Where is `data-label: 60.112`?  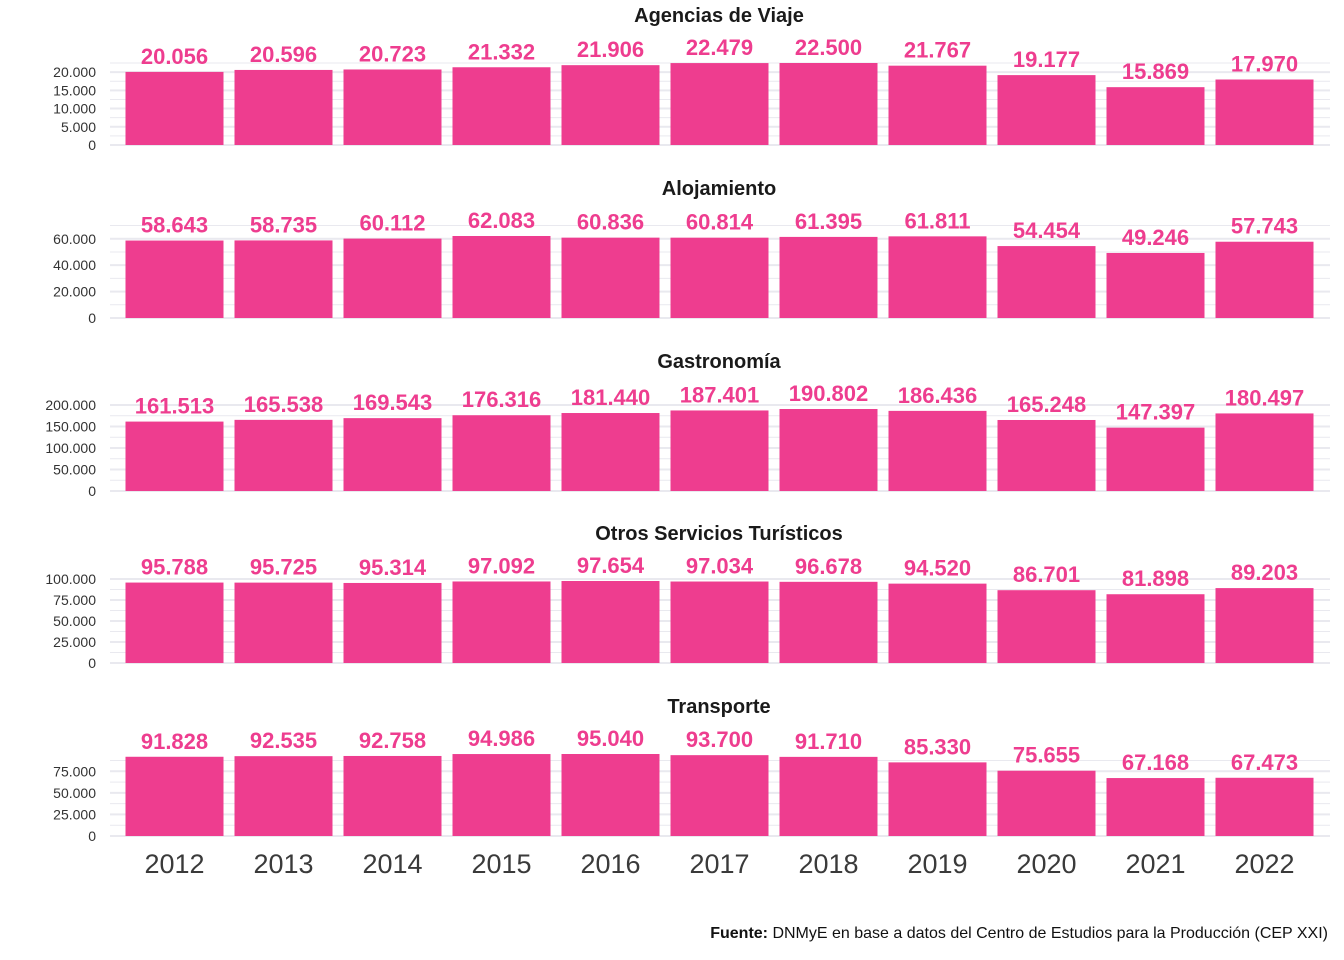 data-label: 60.112 is located at coordinates (392, 223).